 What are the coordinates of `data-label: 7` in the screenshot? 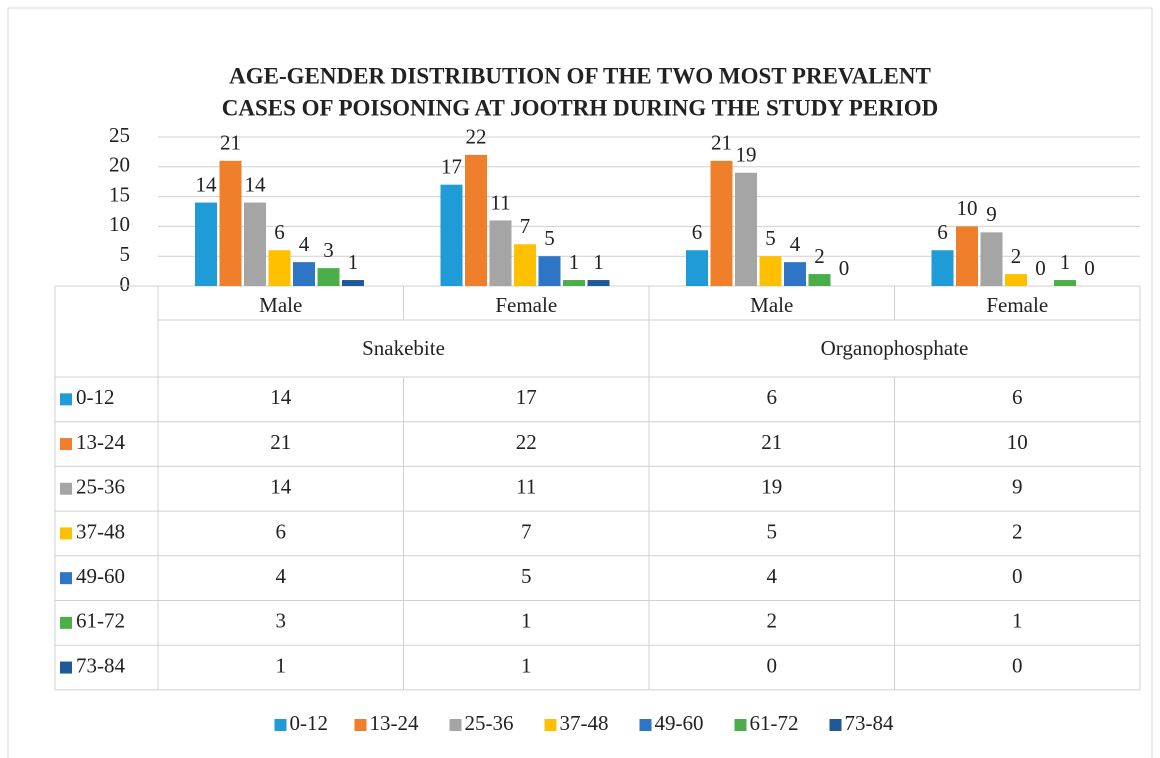 It's located at (525, 226).